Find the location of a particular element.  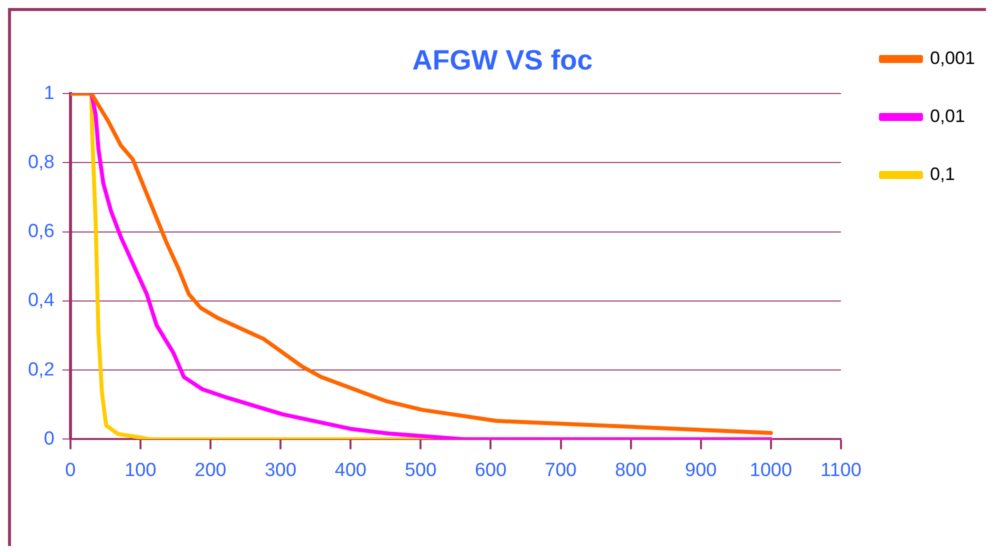

x-tick-label: 400 is located at coordinates (350, 470).